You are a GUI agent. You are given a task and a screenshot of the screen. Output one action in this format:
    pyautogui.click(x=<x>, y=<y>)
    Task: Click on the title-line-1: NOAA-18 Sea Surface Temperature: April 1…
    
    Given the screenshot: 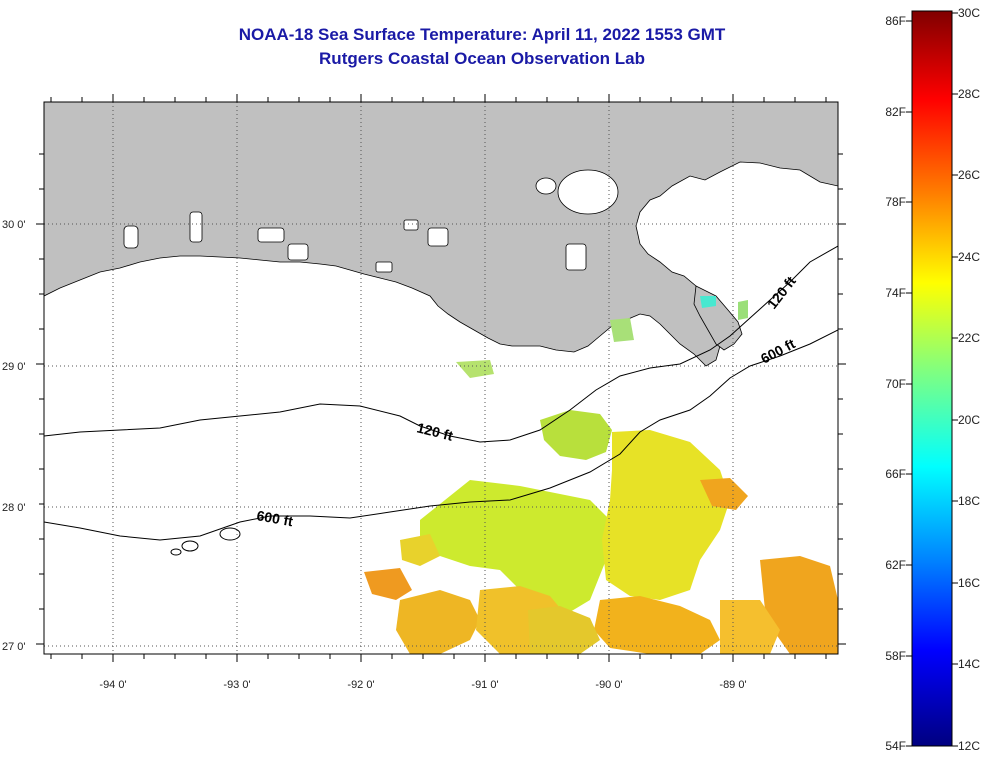 What is the action you would take?
    pyautogui.click(x=482, y=34)
    